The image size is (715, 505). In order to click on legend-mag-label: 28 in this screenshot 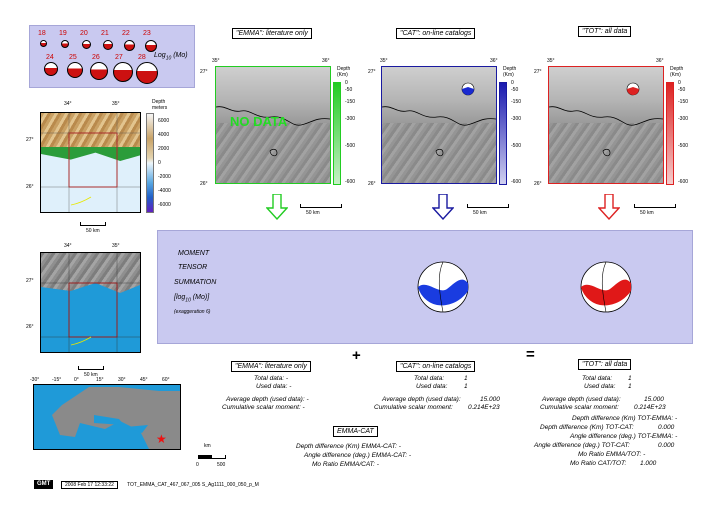, I will do `click(142, 57)`.